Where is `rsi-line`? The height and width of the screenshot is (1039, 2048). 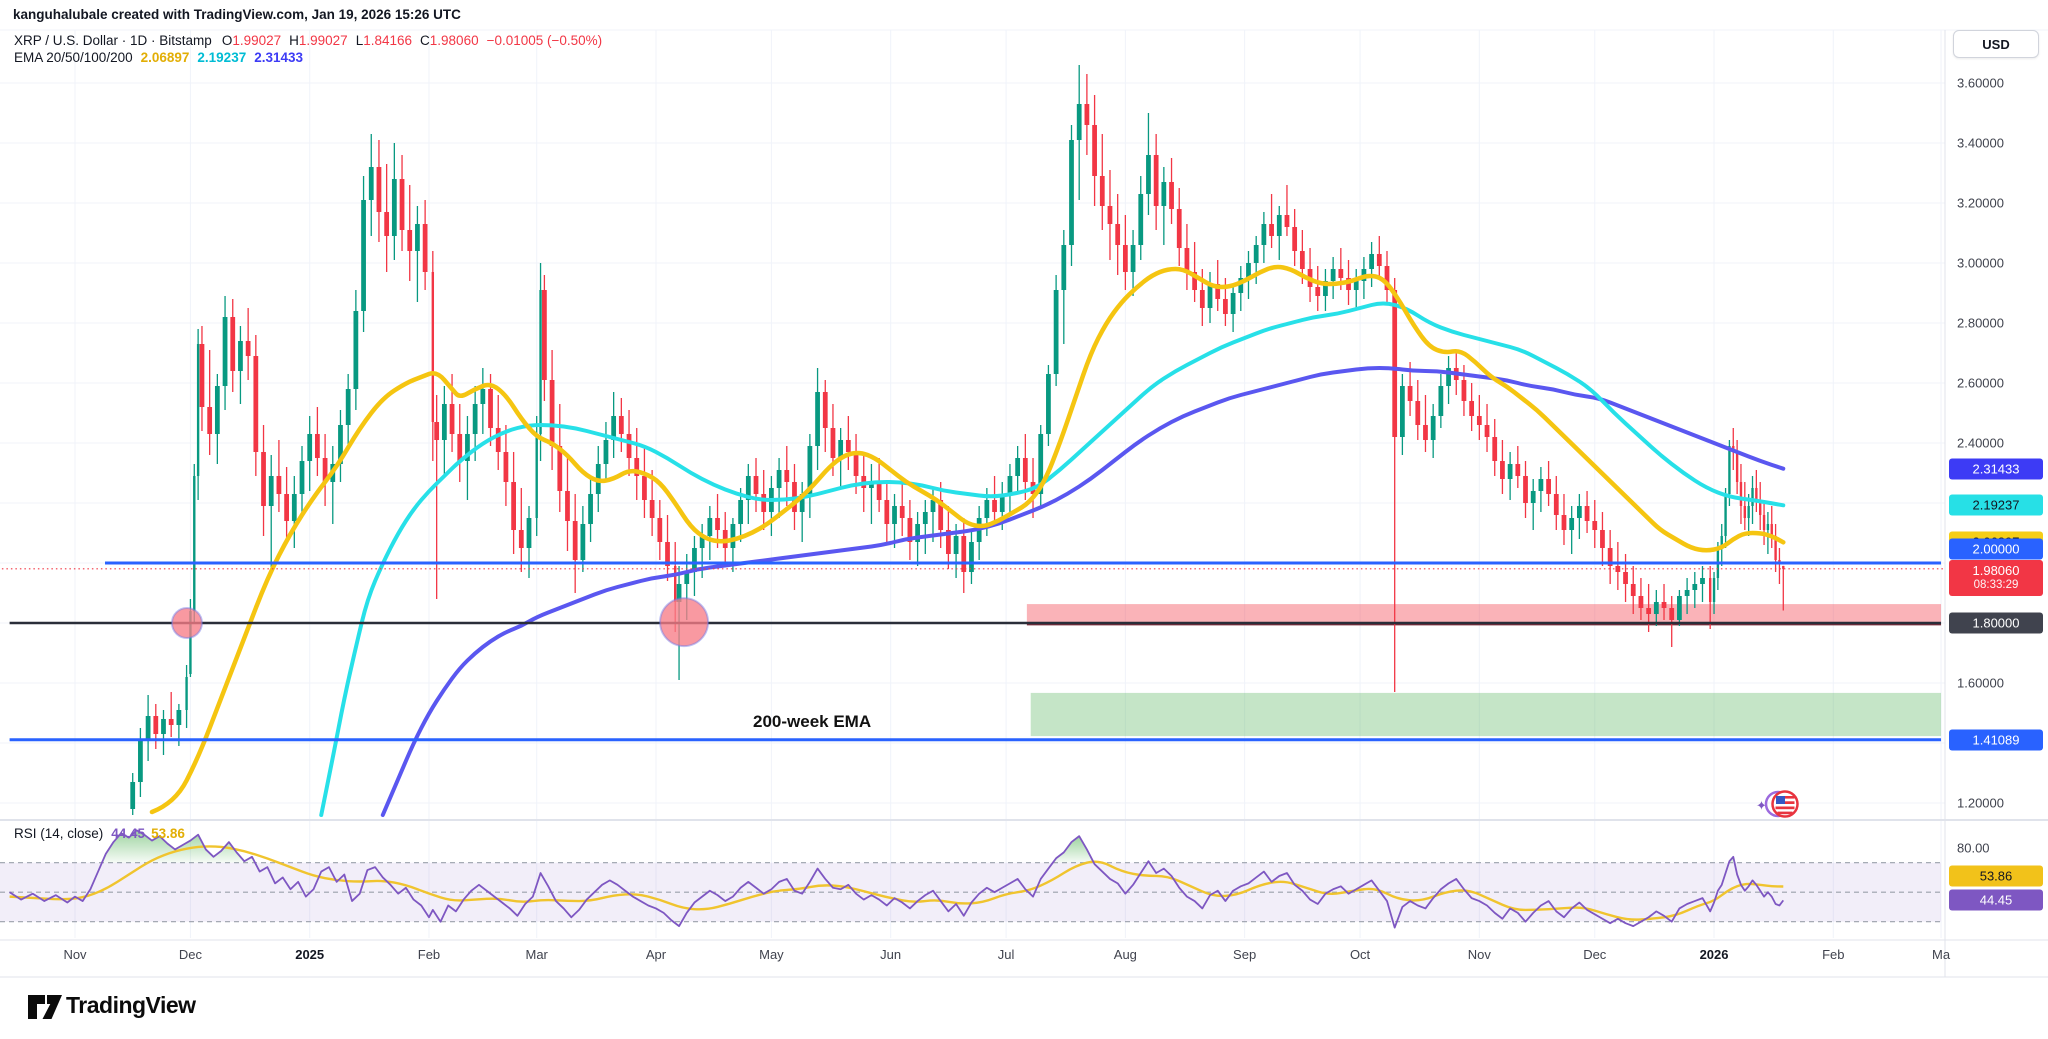 rsi-line is located at coordinates (897, 879).